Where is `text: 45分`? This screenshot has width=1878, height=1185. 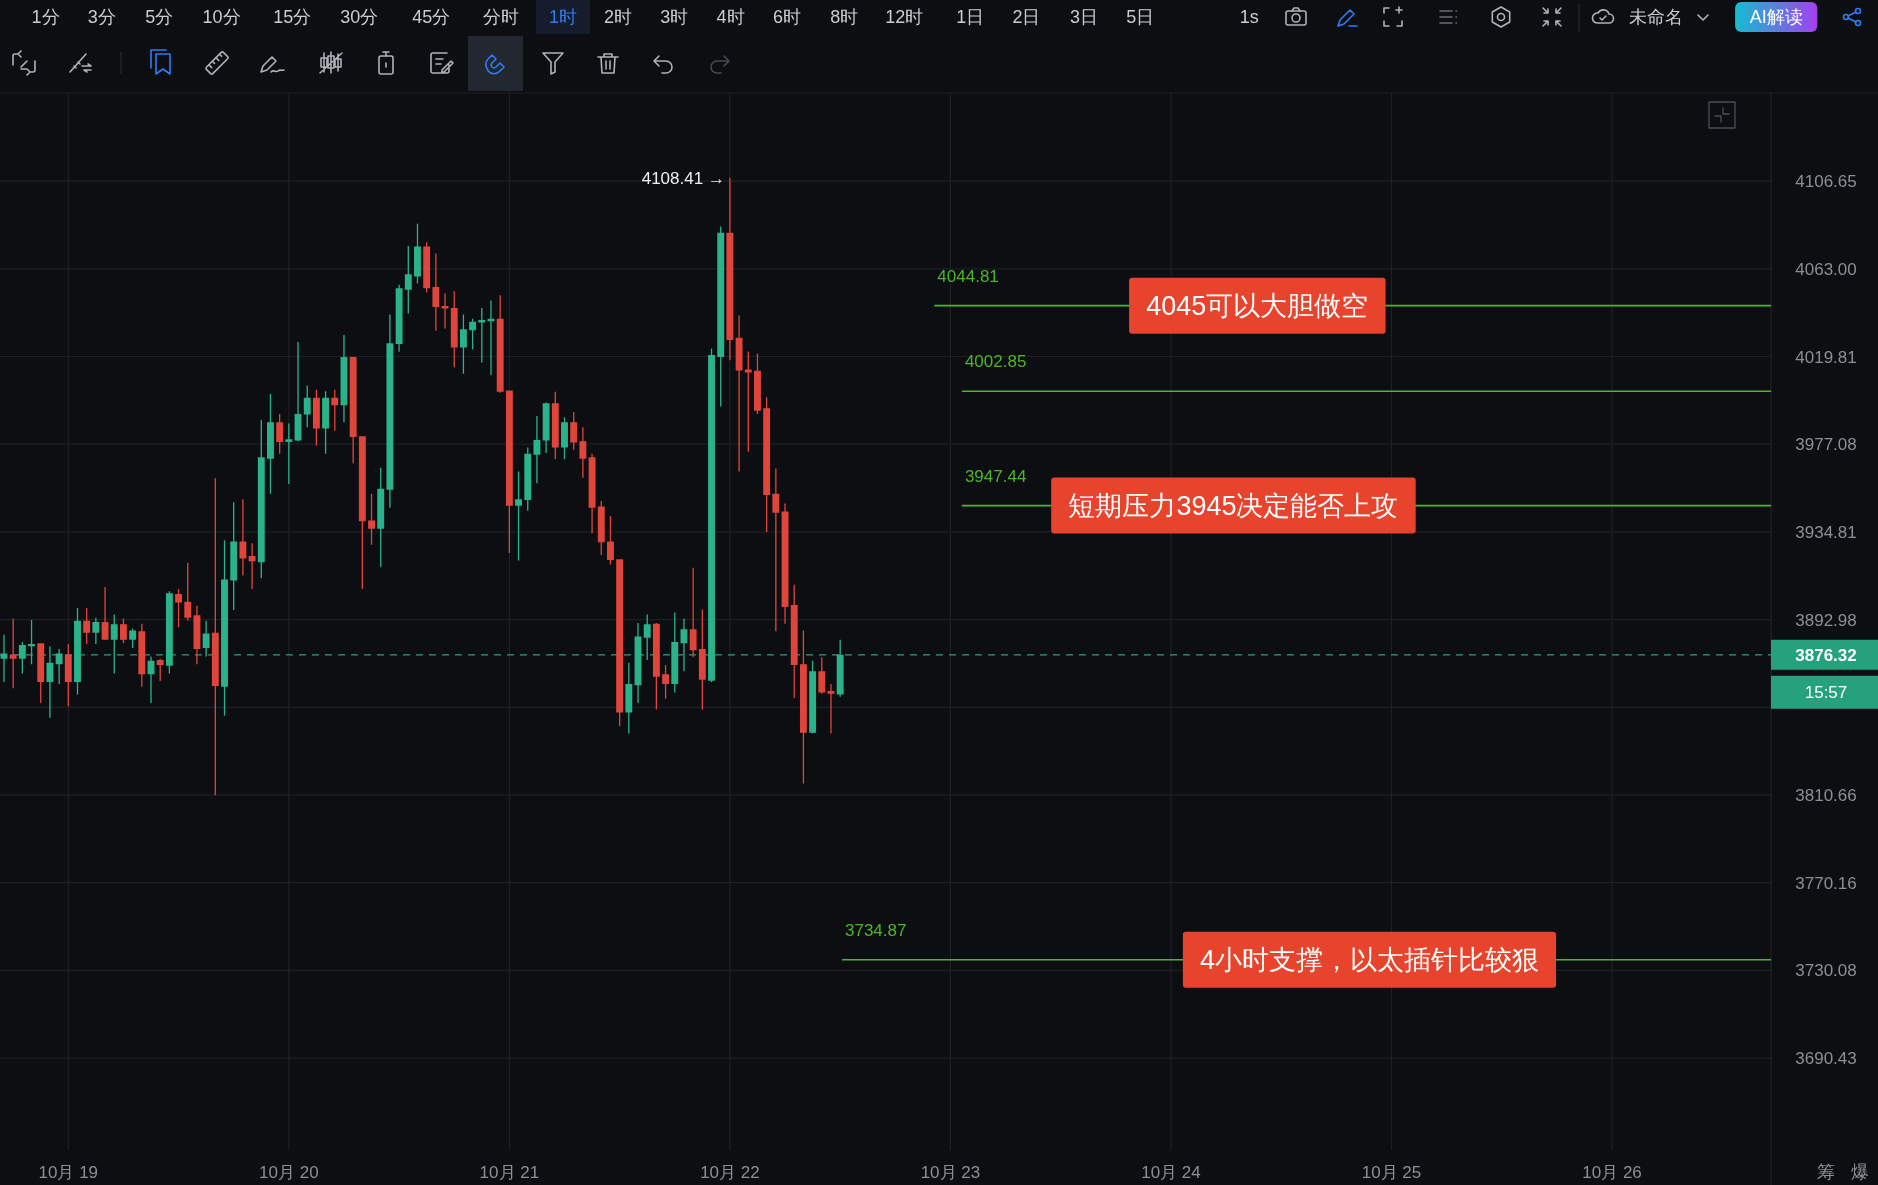
text: 45分 is located at coordinates (431, 17).